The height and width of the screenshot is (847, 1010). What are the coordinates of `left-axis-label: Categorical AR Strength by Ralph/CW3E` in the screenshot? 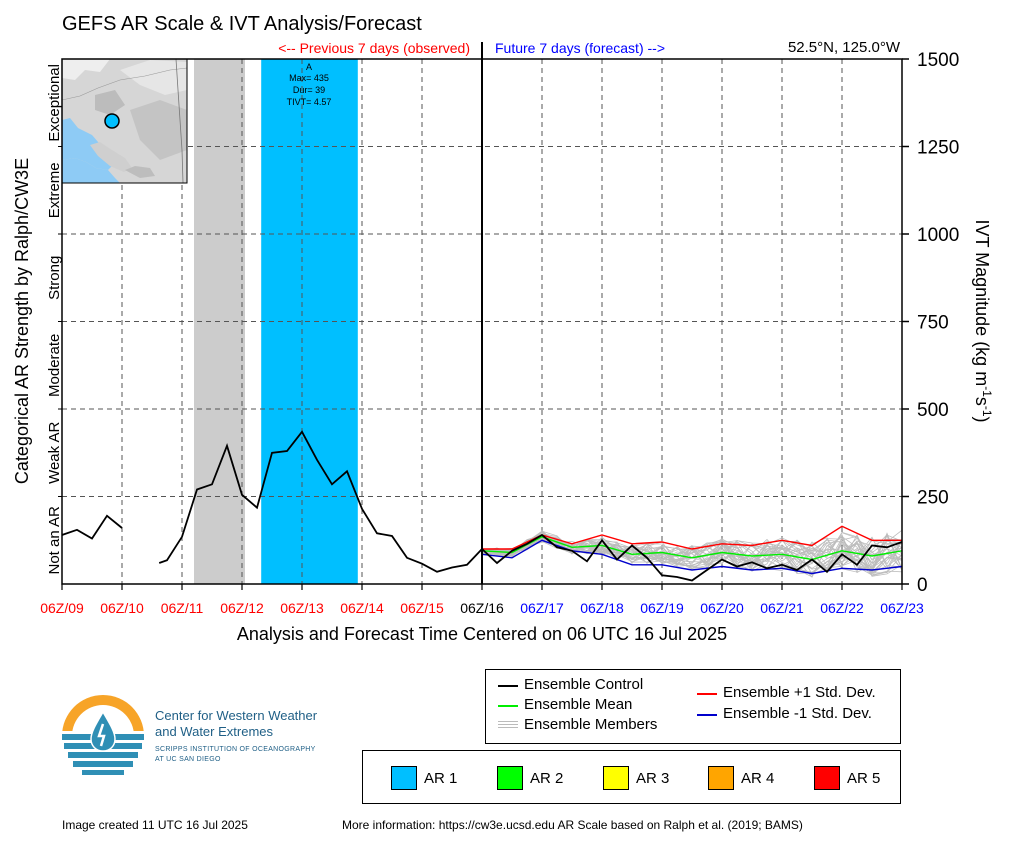 It's located at (22, 321).